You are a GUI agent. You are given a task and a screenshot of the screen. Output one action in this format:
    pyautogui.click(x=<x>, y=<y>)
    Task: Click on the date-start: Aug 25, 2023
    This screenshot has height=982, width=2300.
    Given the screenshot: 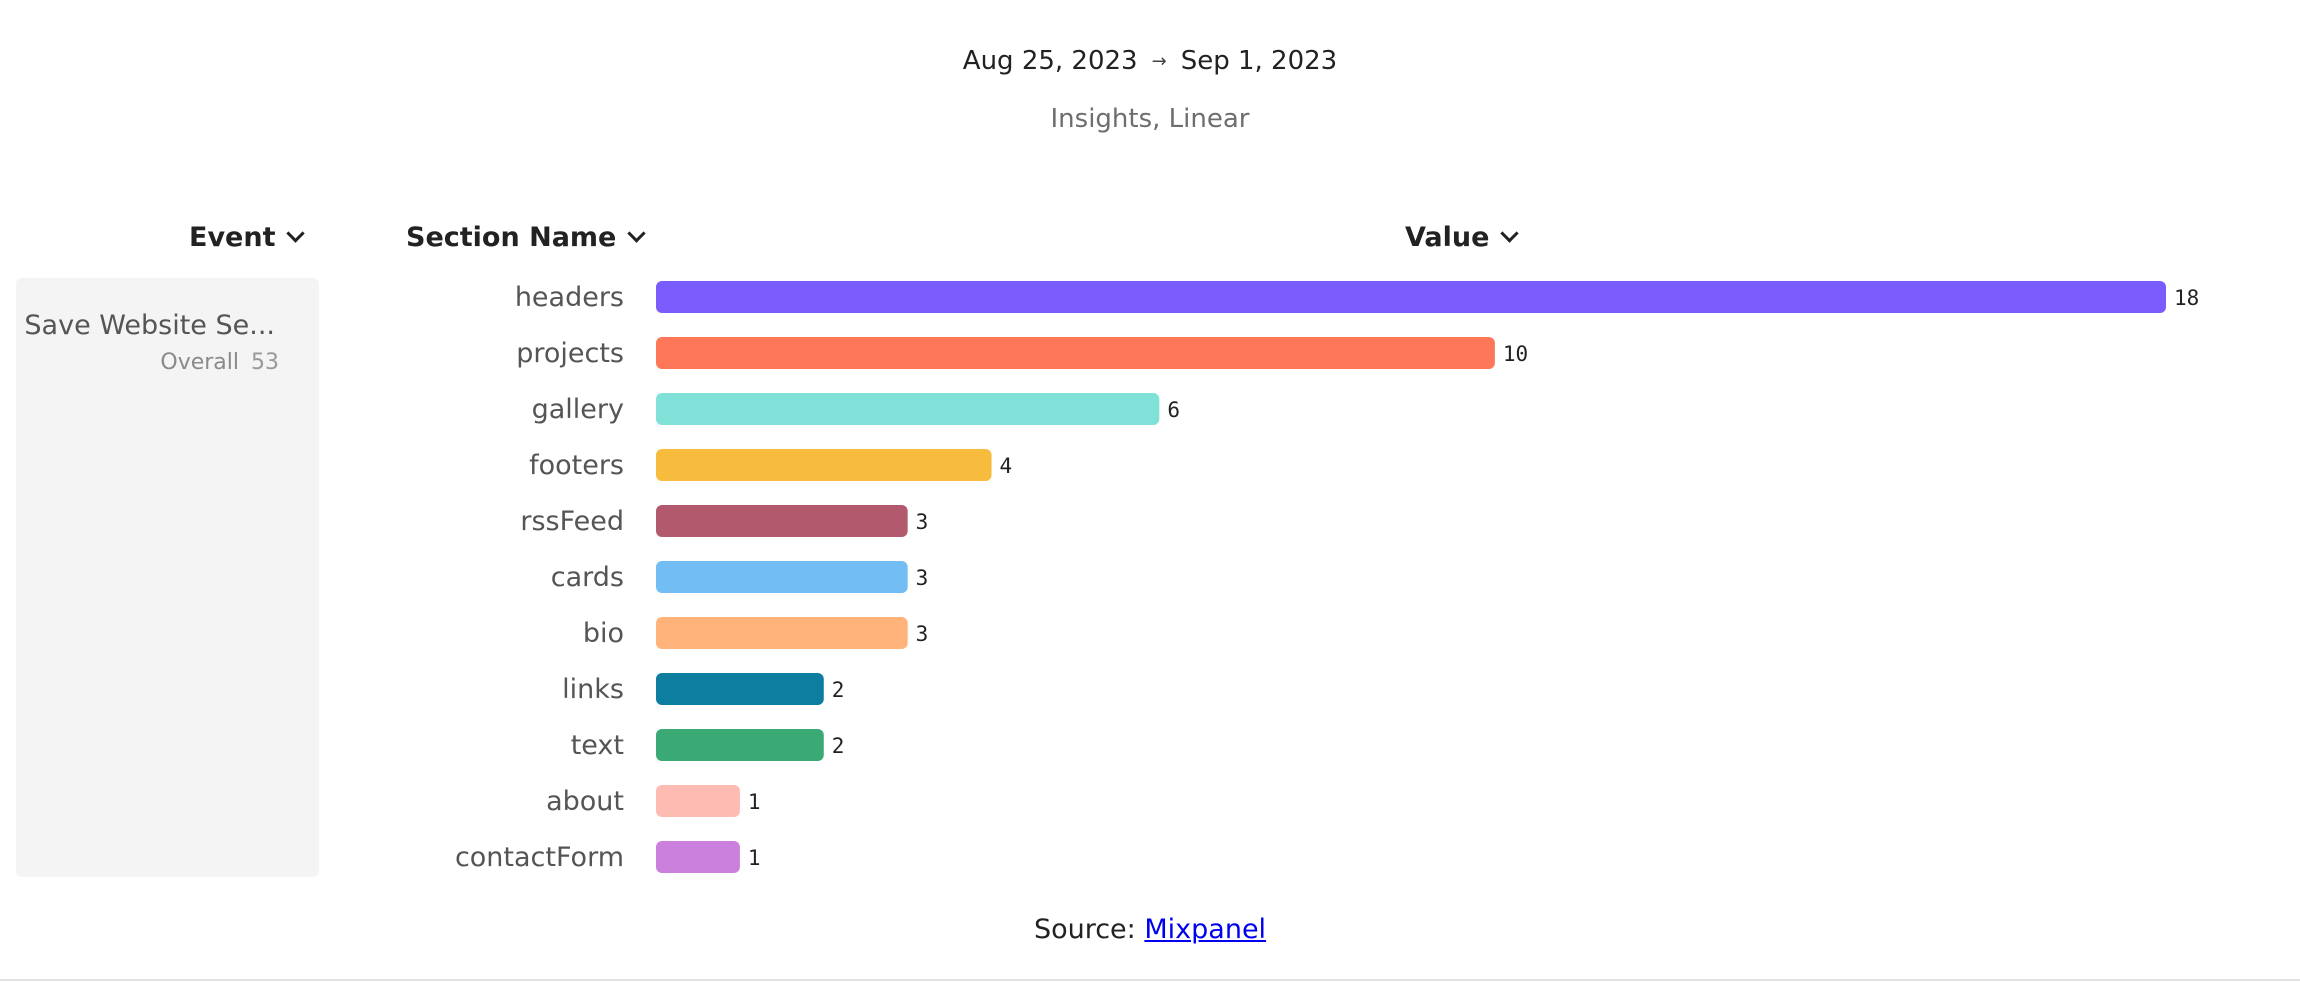 What is the action you would take?
    pyautogui.click(x=1050, y=61)
    